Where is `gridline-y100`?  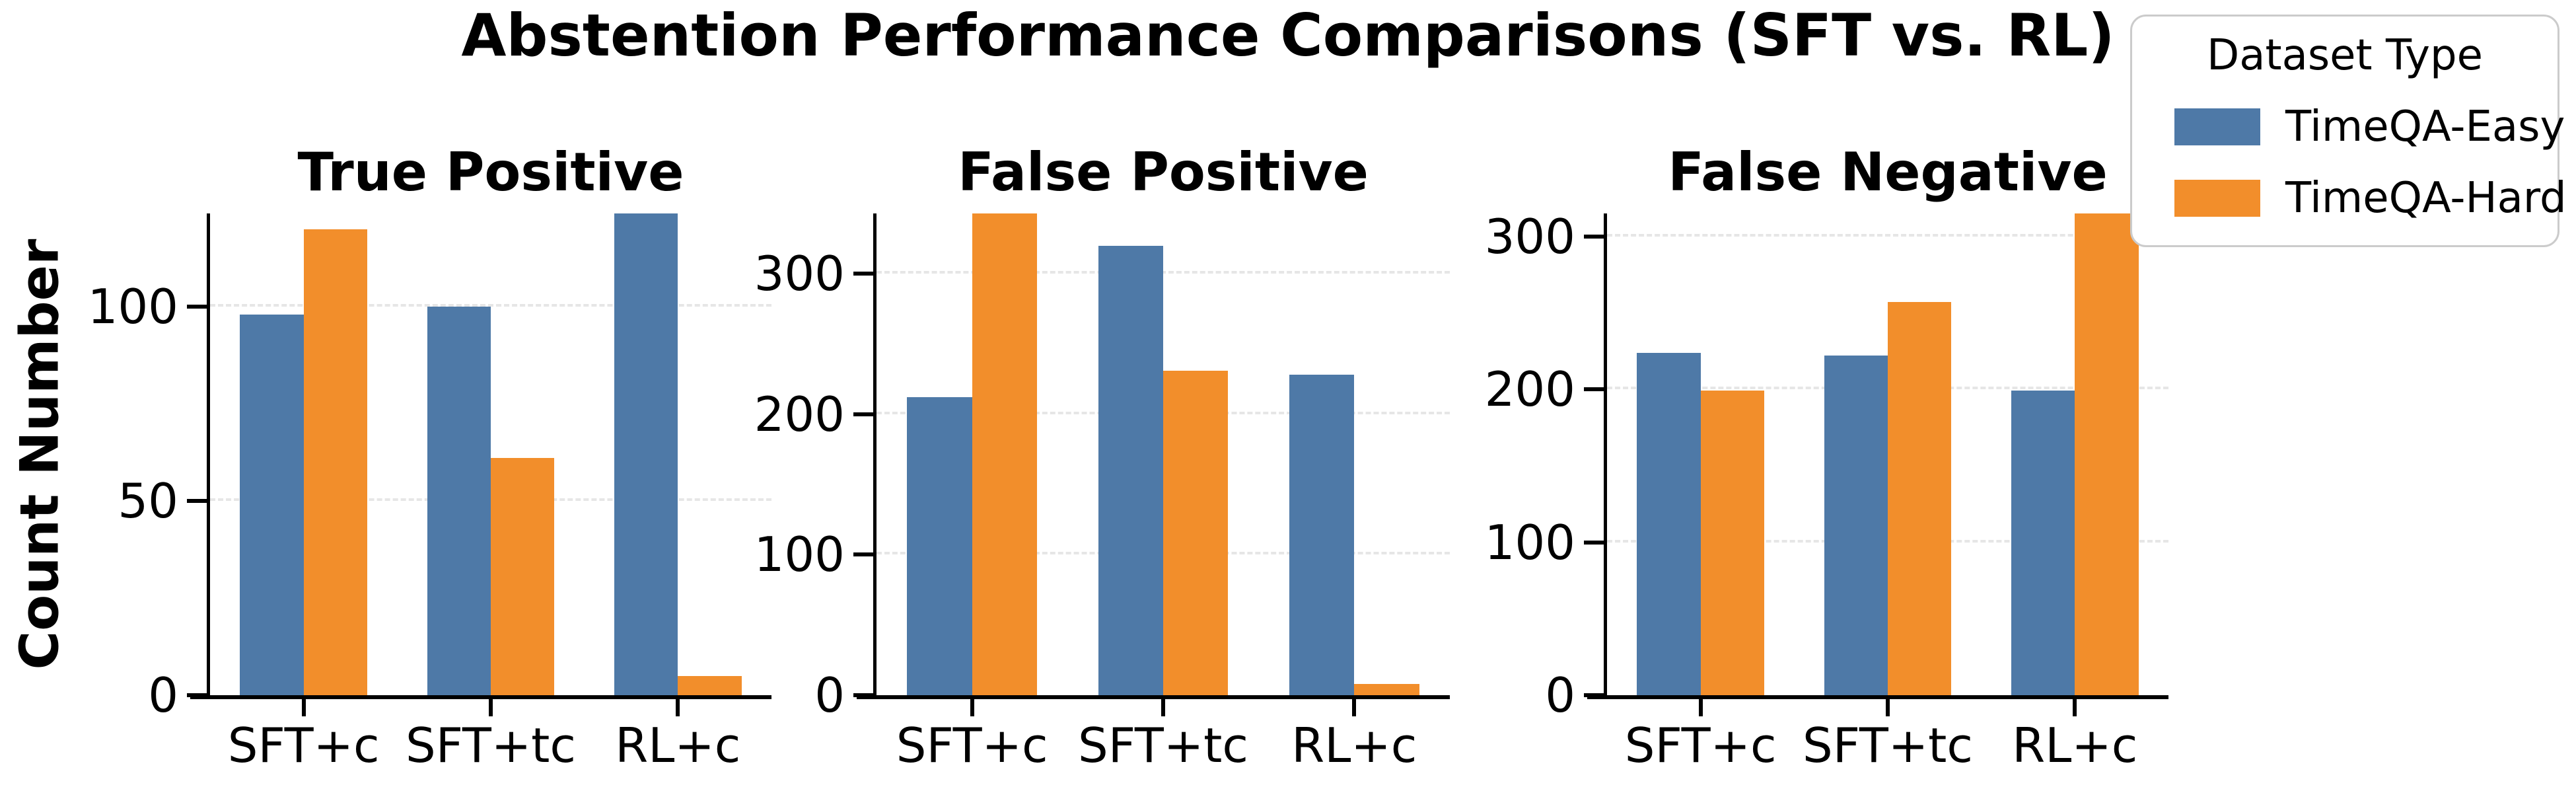 gridline-y100 is located at coordinates (490, 306).